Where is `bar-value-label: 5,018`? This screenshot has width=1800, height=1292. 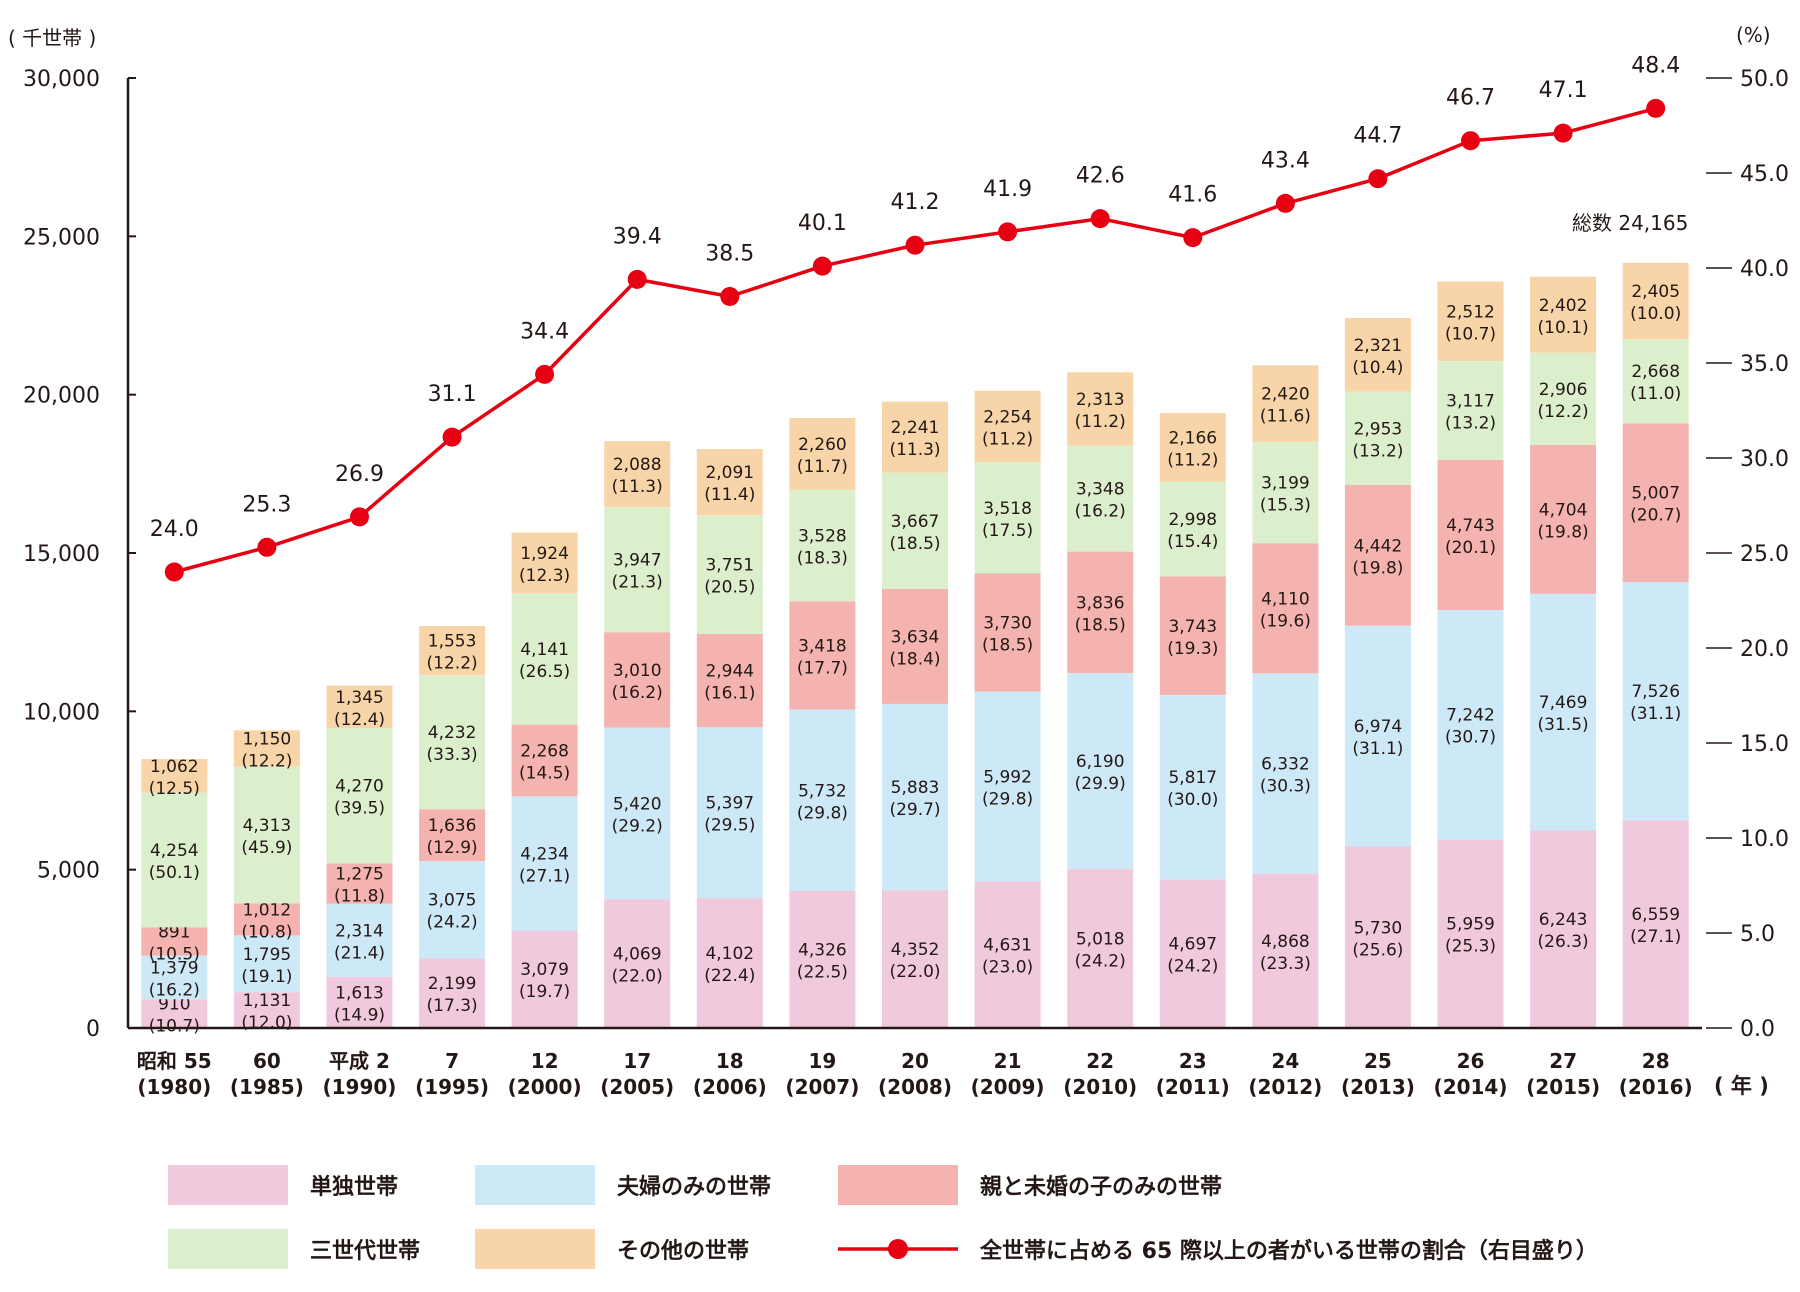 bar-value-label: 5,018 is located at coordinates (1100, 940).